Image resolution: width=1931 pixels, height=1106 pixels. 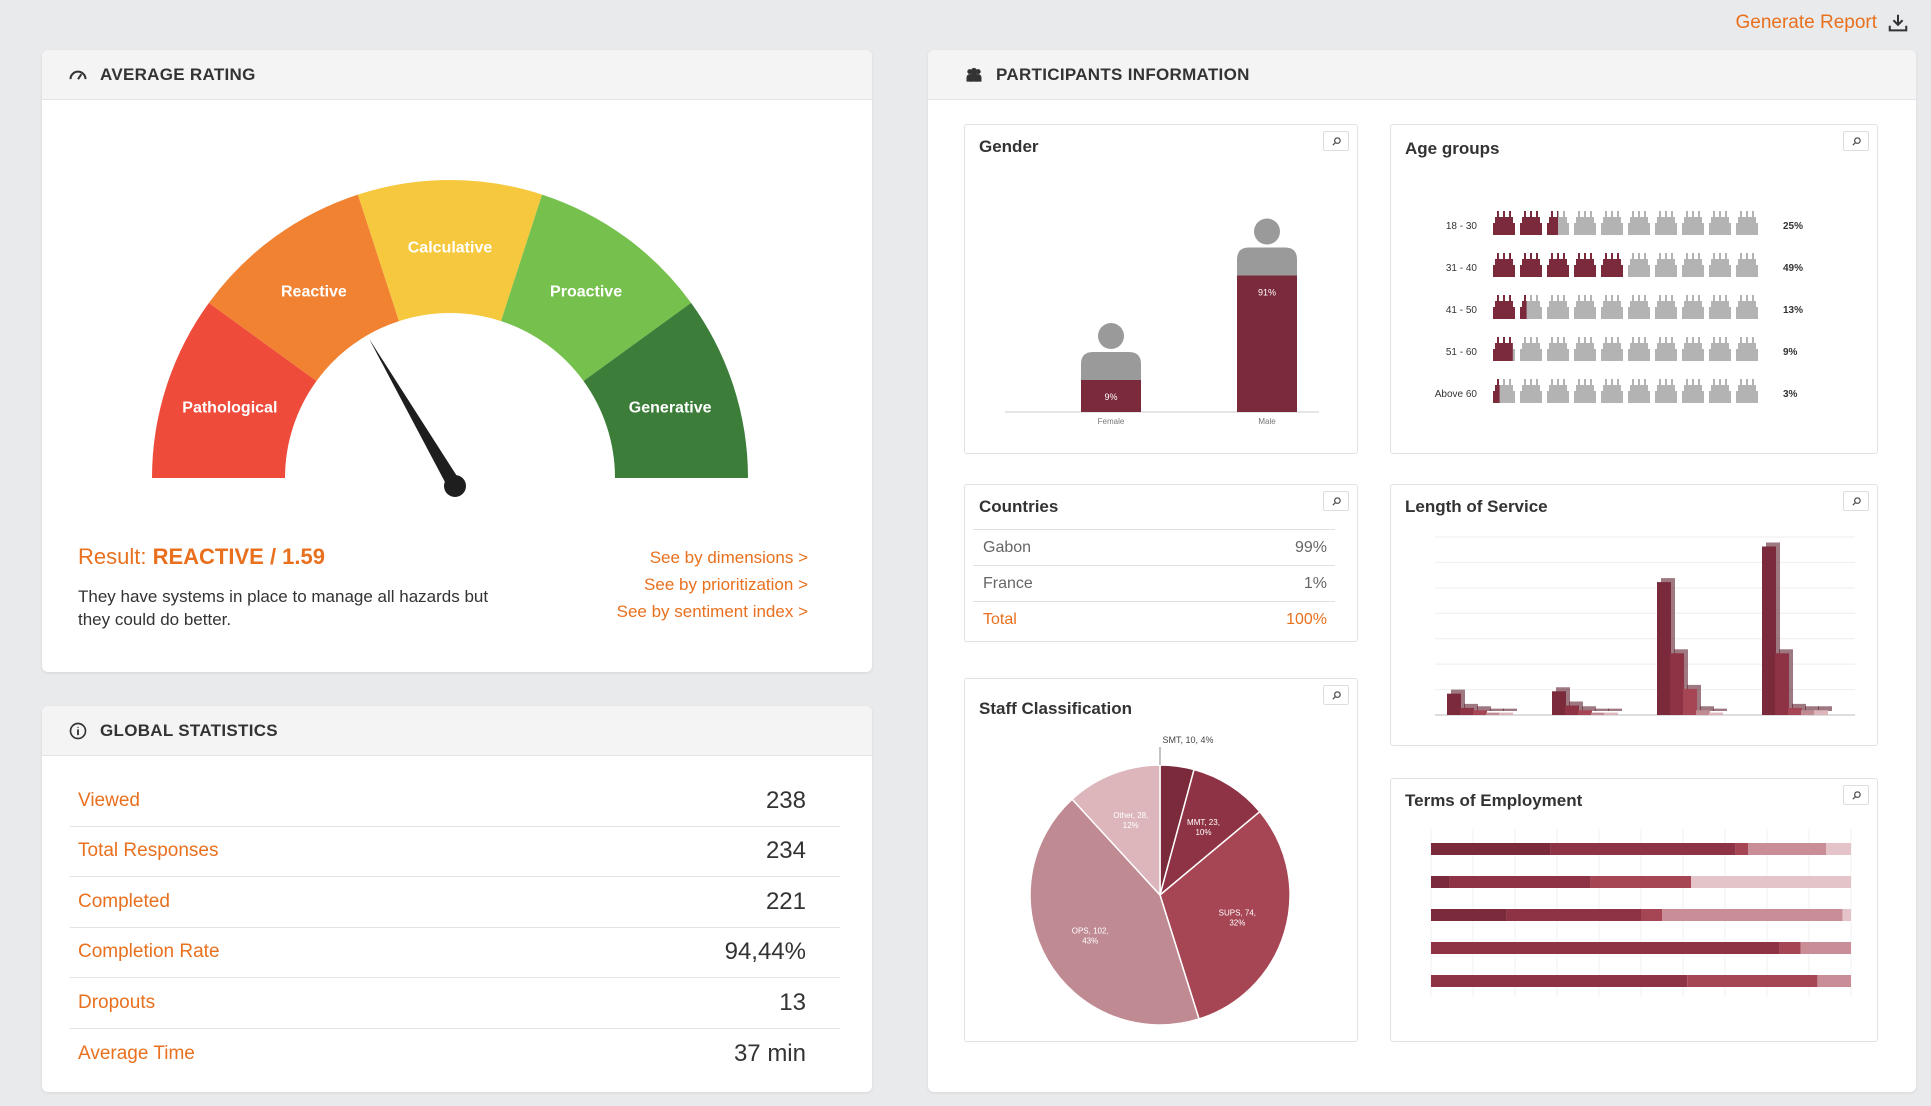 I want to click on gauge-needle, so click(x=415, y=414).